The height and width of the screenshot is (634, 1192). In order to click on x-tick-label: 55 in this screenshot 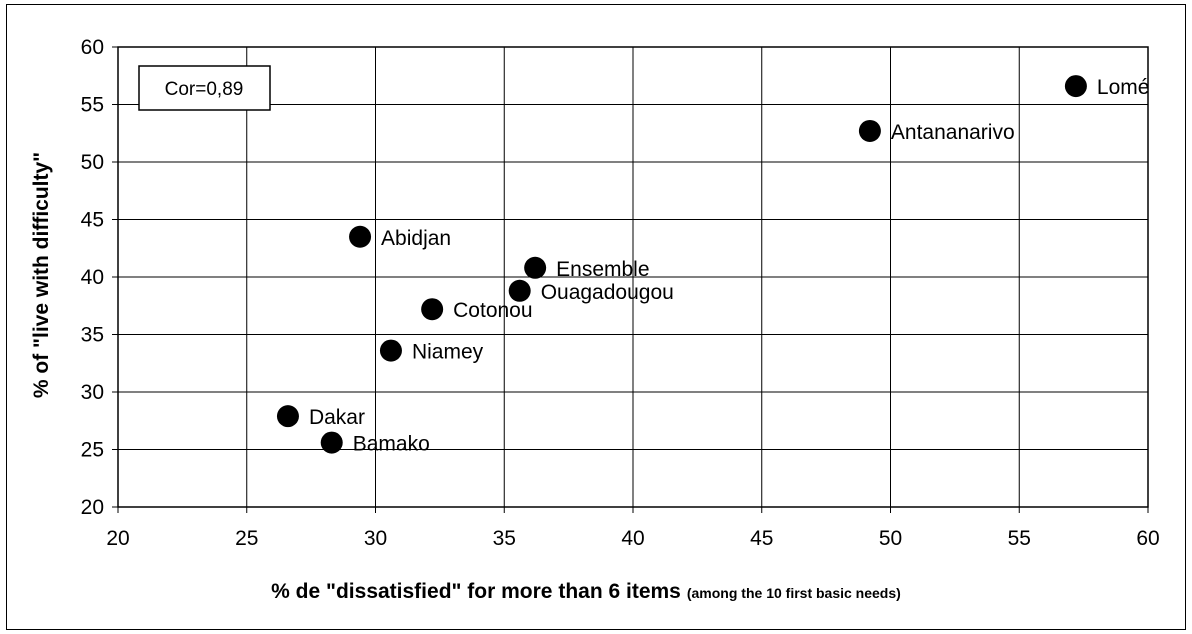, I will do `click(1019, 538)`.